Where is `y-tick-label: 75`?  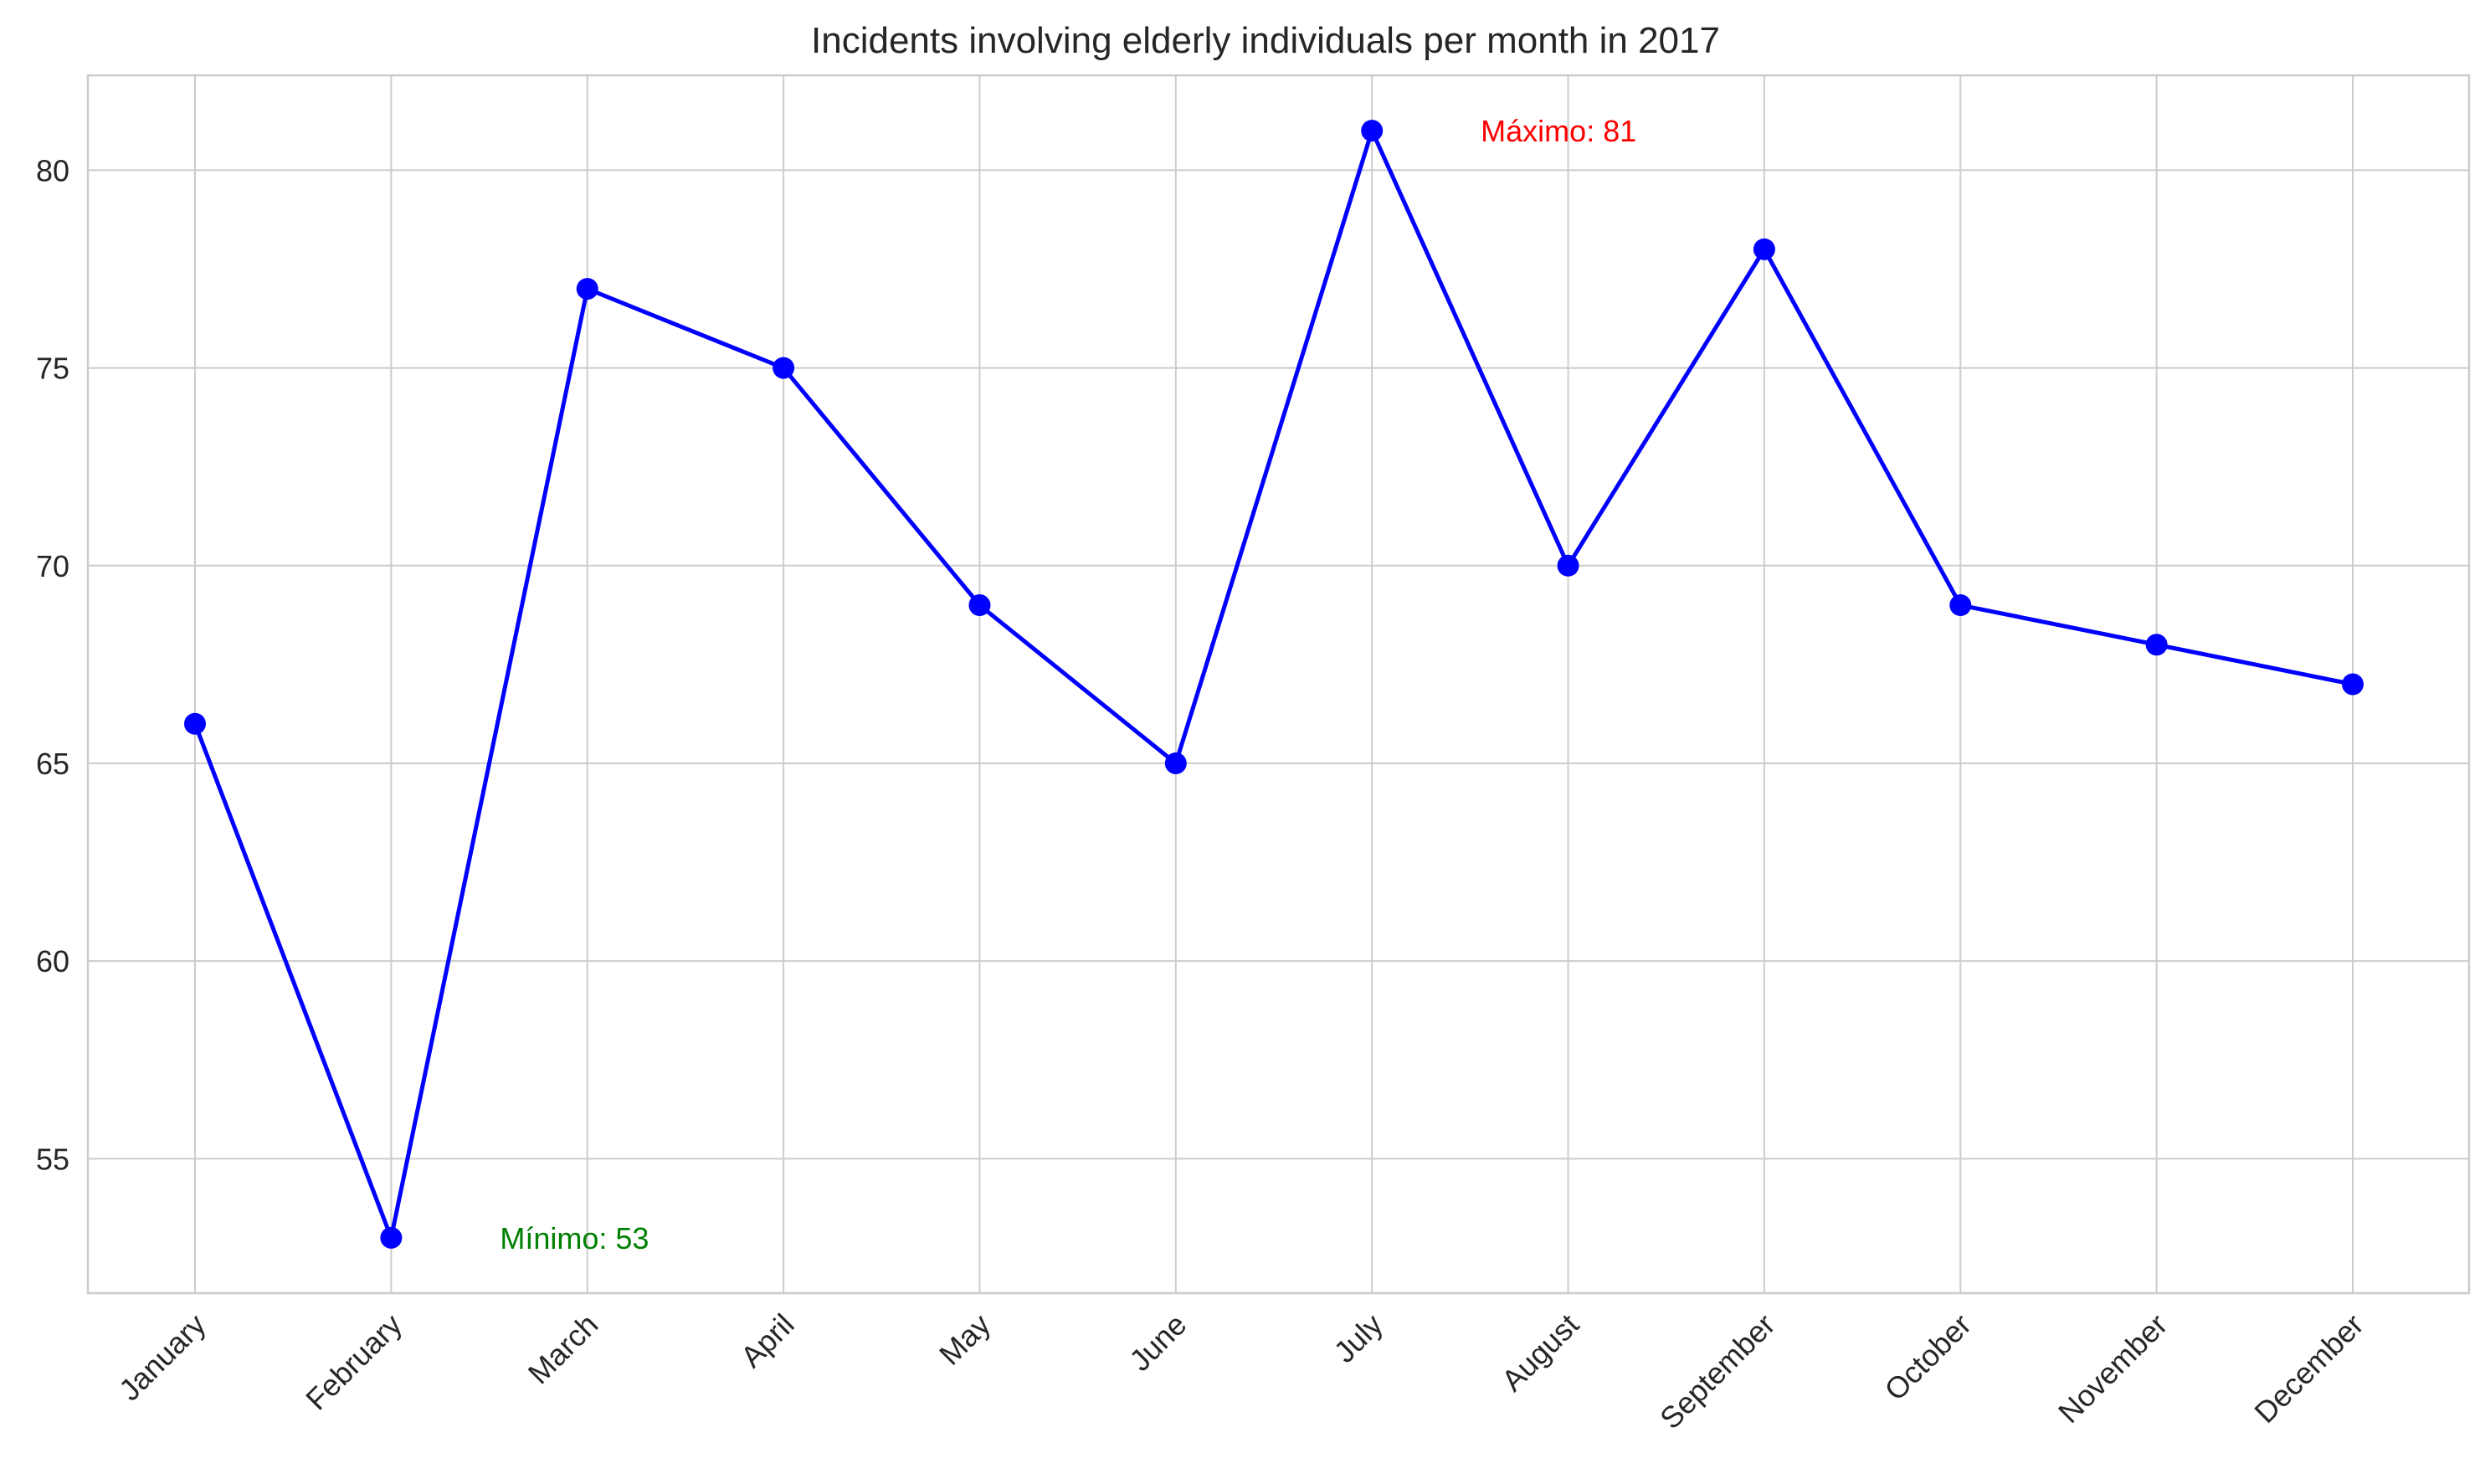
y-tick-label: 75 is located at coordinates (52, 369).